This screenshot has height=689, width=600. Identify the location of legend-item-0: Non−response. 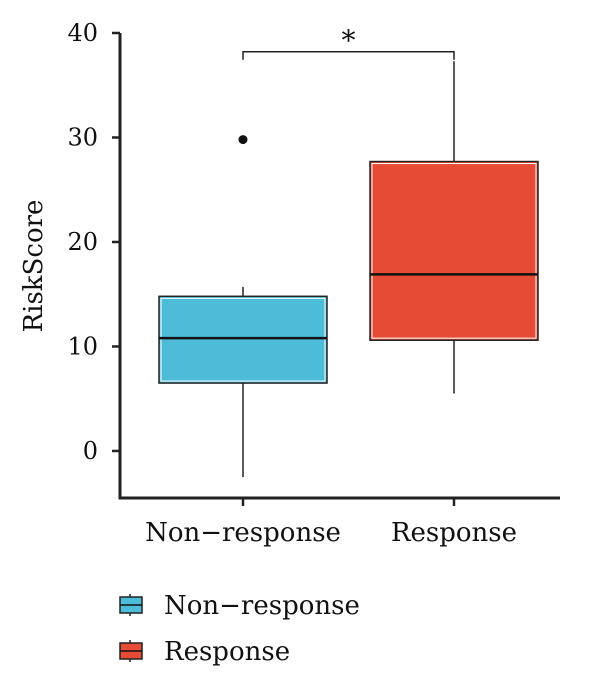
(239, 606).